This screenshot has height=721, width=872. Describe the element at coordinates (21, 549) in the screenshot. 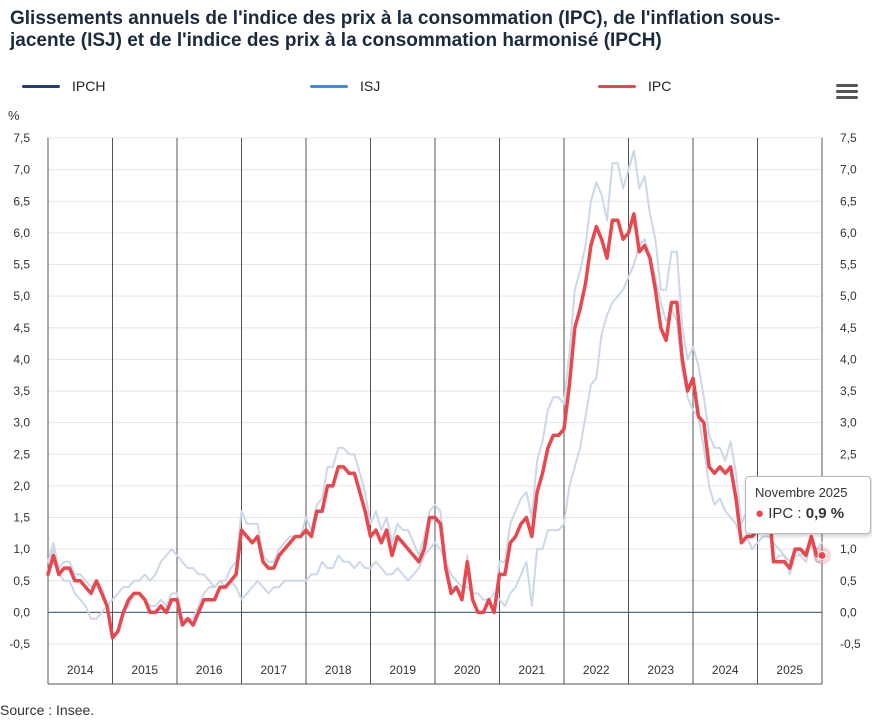

I see `y-tick-label-left: 1,0` at that location.